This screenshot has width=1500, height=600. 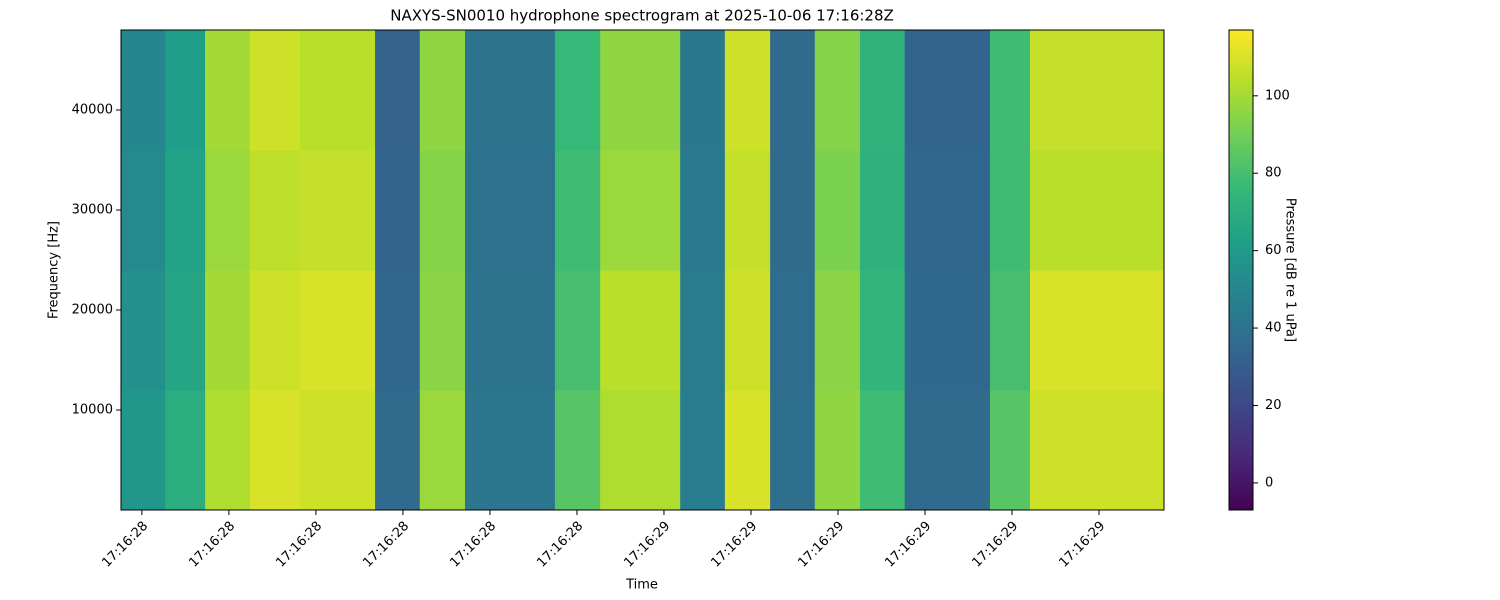 I want to click on colorbar-tick-label: 0, so click(x=1269, y=482).